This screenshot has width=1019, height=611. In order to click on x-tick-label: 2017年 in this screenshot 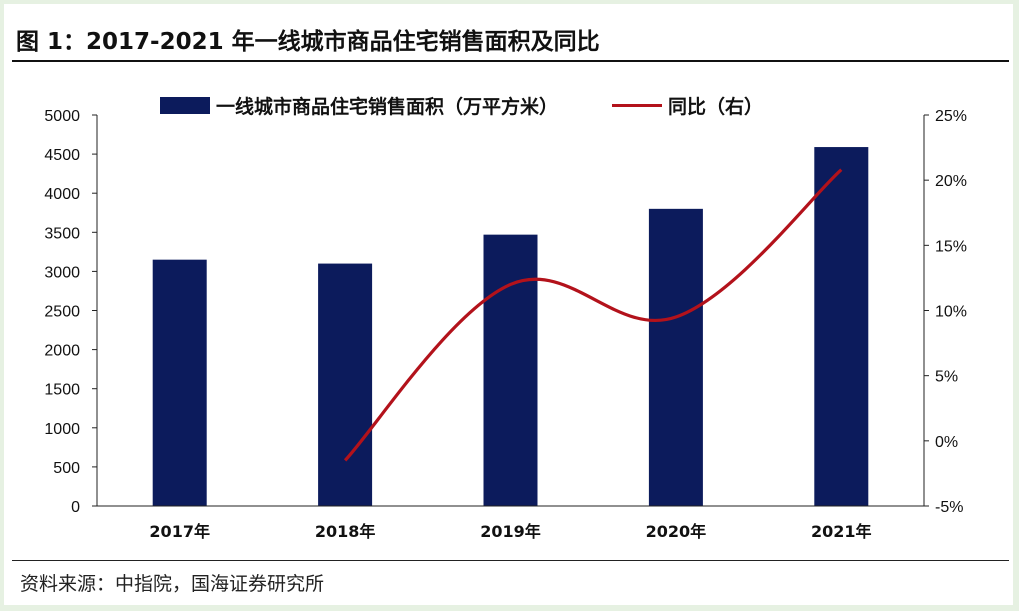, I will do `click(179, 531)`.